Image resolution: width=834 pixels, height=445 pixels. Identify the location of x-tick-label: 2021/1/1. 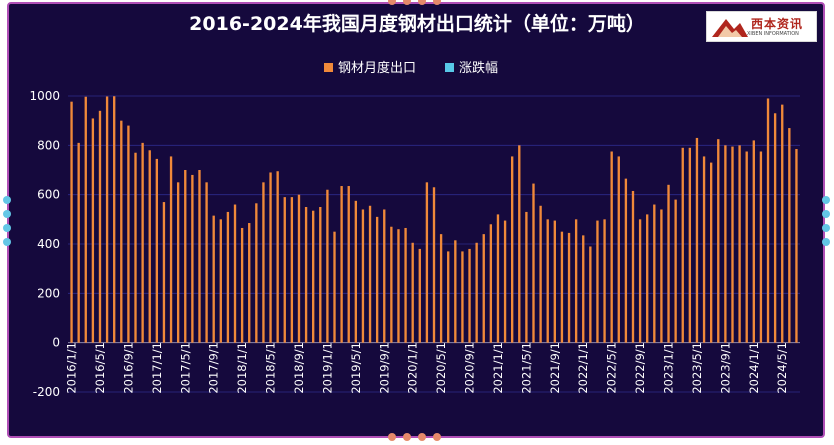
(498, 368).